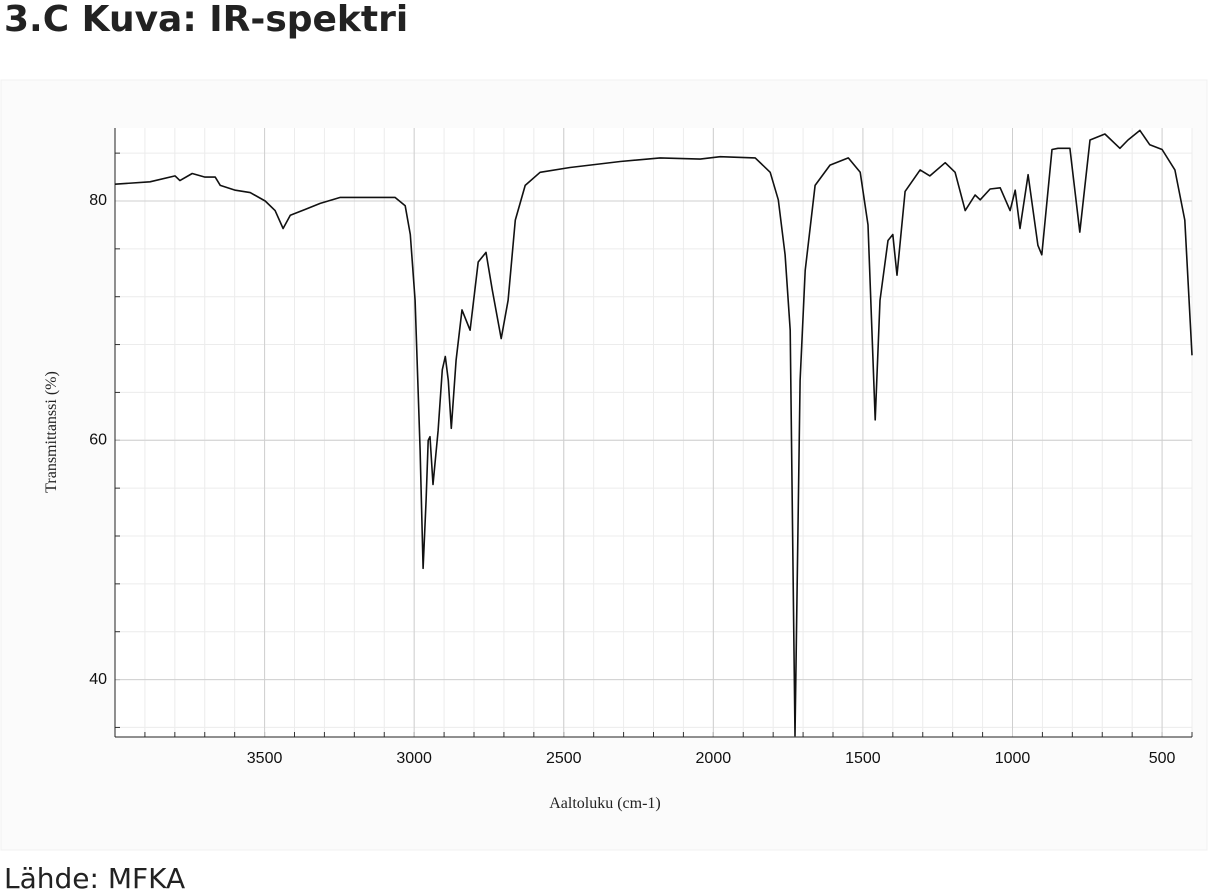  I want to click on x-tick-label: 2000, so click(714, 758).